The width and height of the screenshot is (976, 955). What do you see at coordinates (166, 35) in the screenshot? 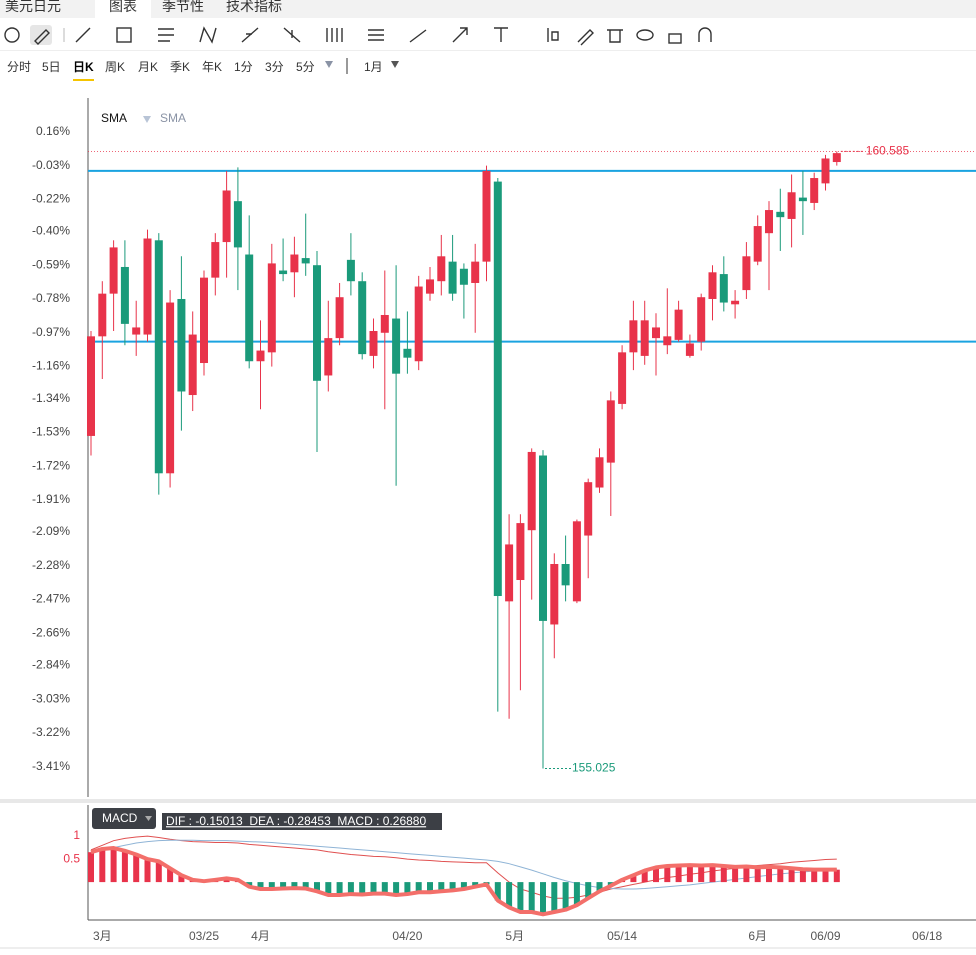
I see `icon-hlines` at bounding box center [166, 35].